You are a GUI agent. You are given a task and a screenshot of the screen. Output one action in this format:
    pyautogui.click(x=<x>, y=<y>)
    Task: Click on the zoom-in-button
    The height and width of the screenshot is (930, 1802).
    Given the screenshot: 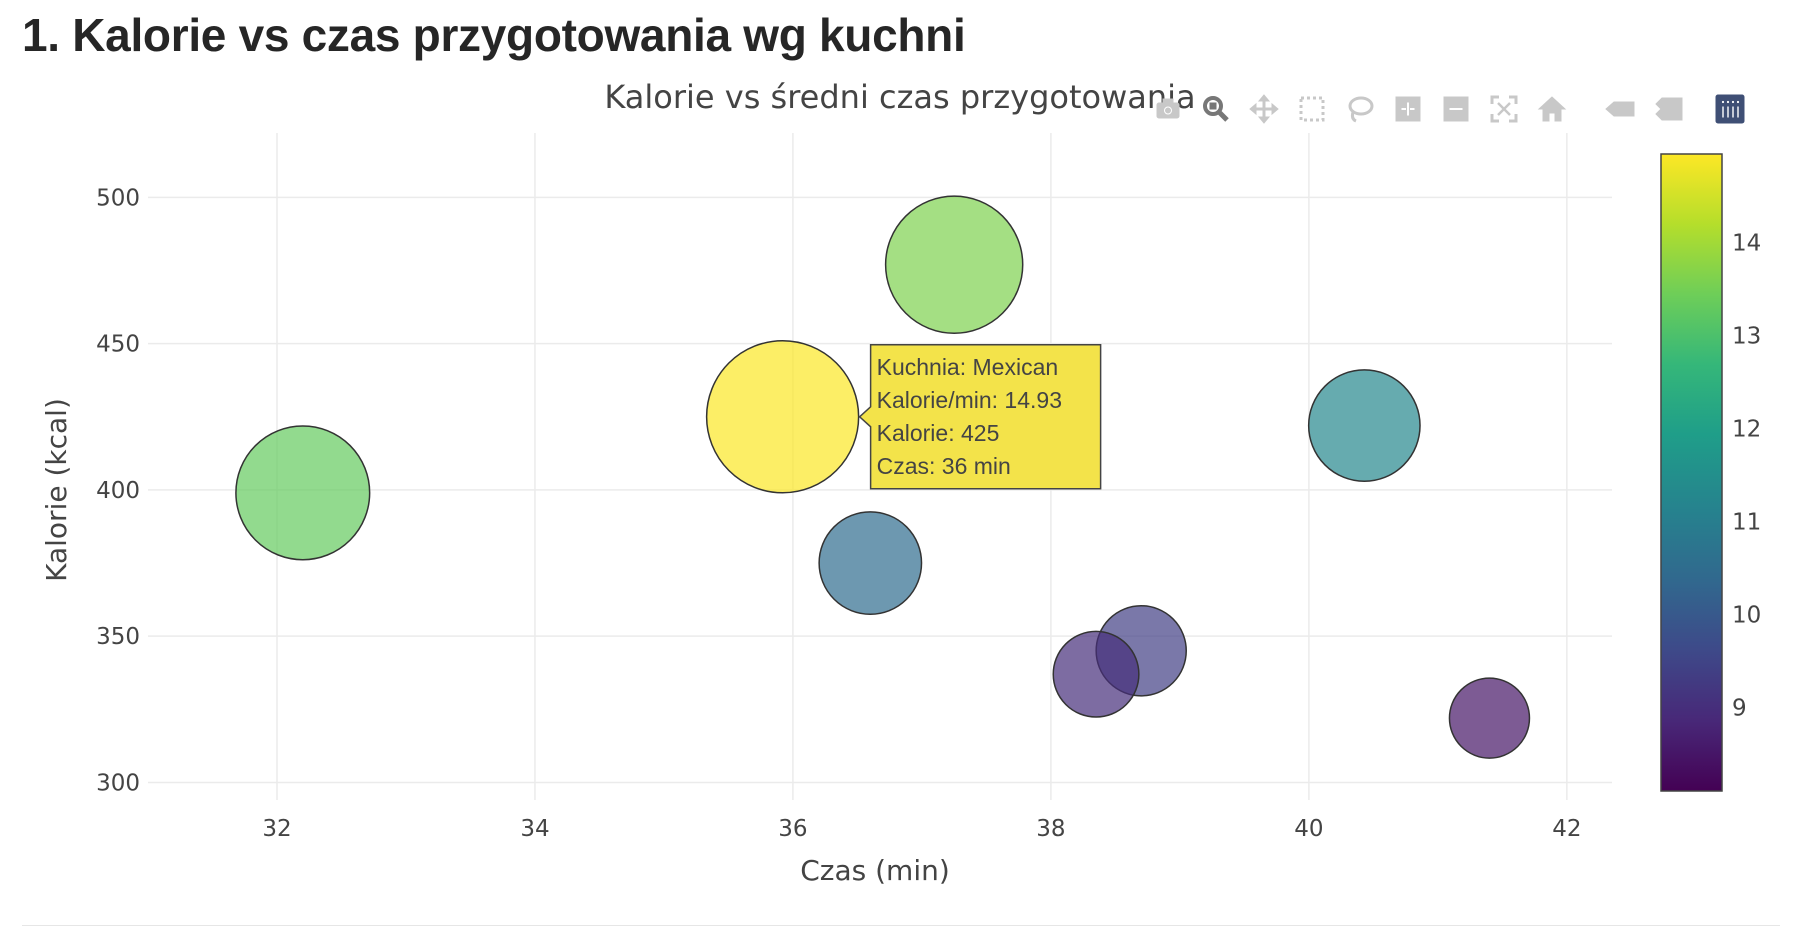 What is the action you would take?
    pyautogui.click(x=1408, y=109)
    